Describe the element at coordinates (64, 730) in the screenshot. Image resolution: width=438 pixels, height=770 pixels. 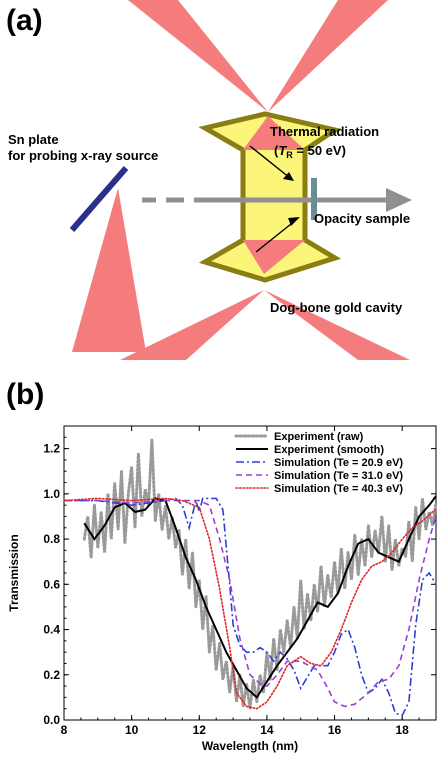
I see `x-tick-label: 8` at that location.